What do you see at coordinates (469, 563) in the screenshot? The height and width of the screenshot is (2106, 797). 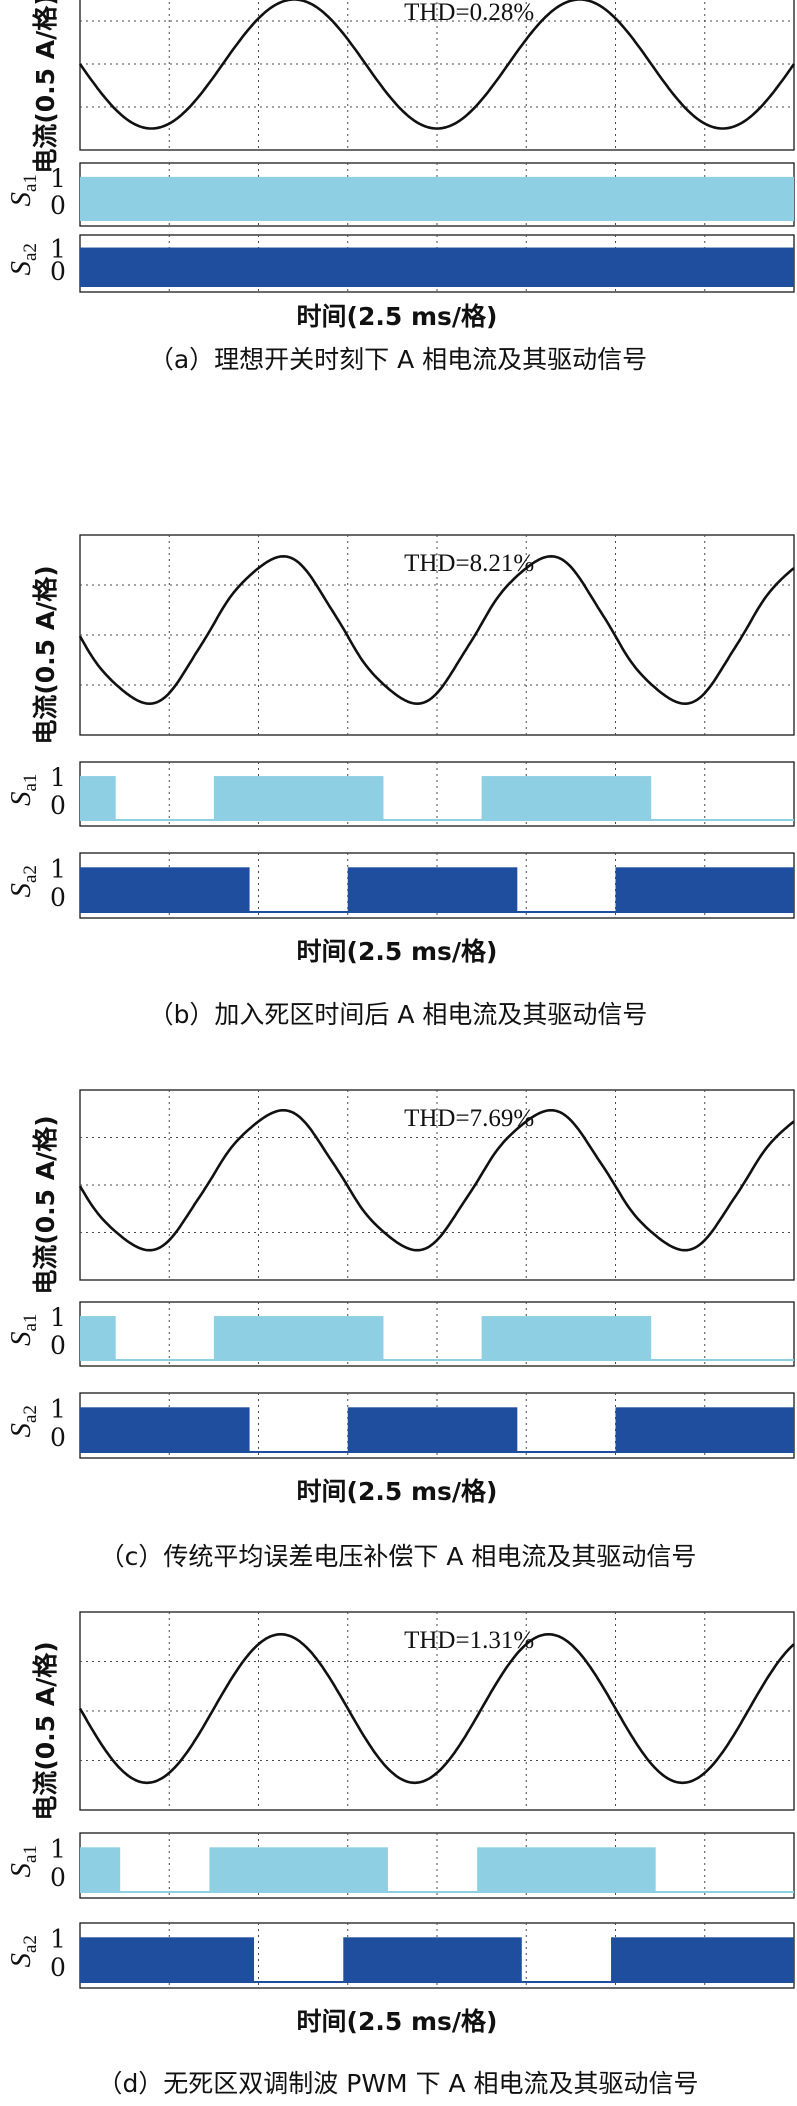 I see `thd-label: THD=8.21%` at bounding box center [469, 563].